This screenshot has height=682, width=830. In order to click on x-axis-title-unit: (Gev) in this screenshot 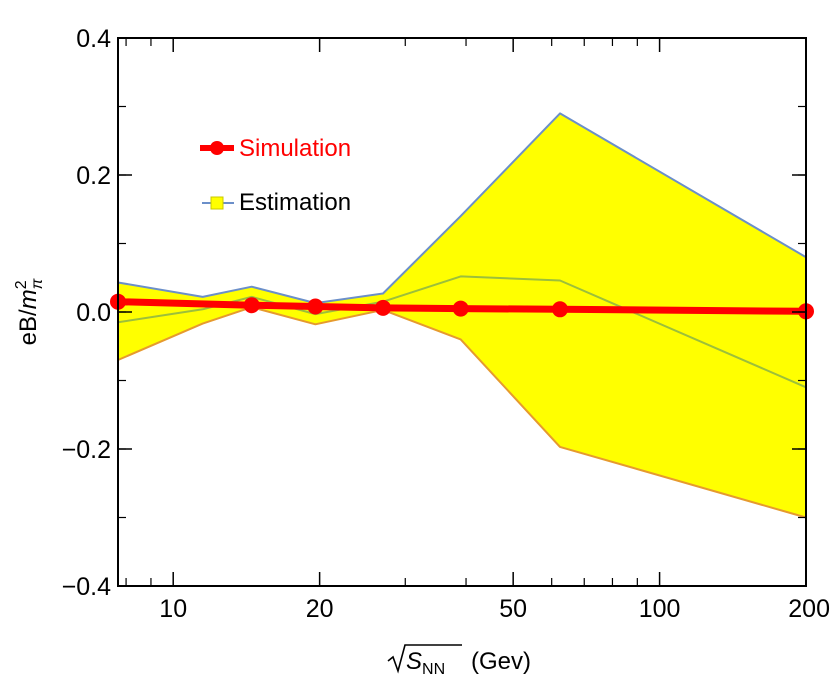, I will do `click(501, 661)`.